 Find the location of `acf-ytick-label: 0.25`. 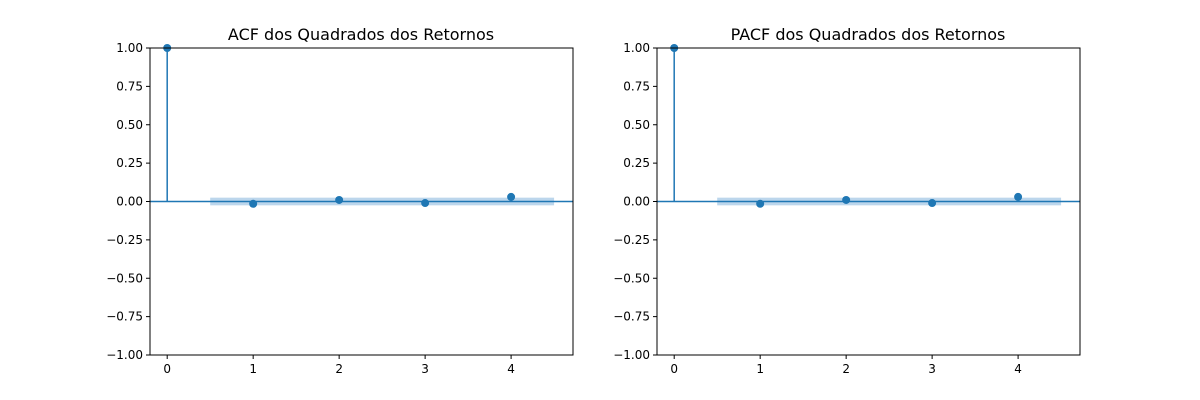

acf-ytick-label: 0.25 is located at coordinates (129, 163).